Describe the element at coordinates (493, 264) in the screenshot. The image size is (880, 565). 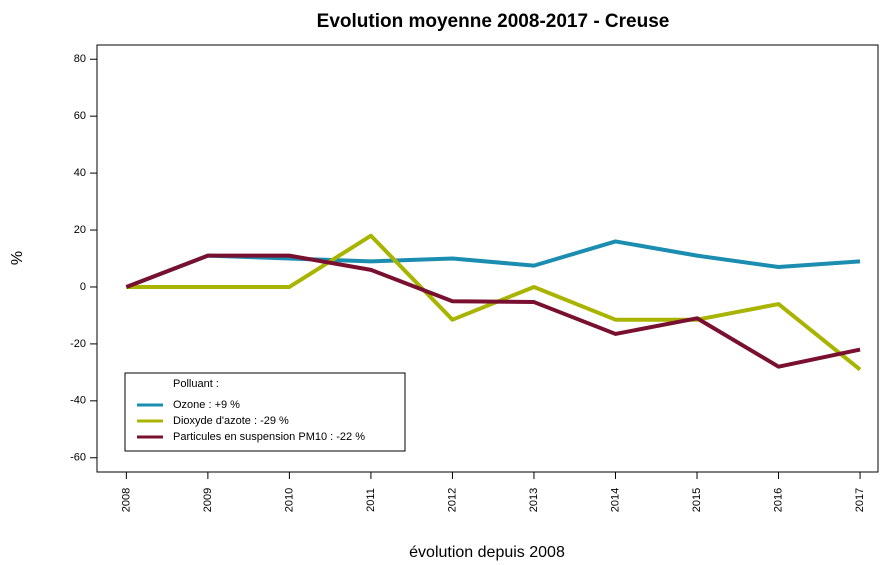
I see `series-line` at that location.